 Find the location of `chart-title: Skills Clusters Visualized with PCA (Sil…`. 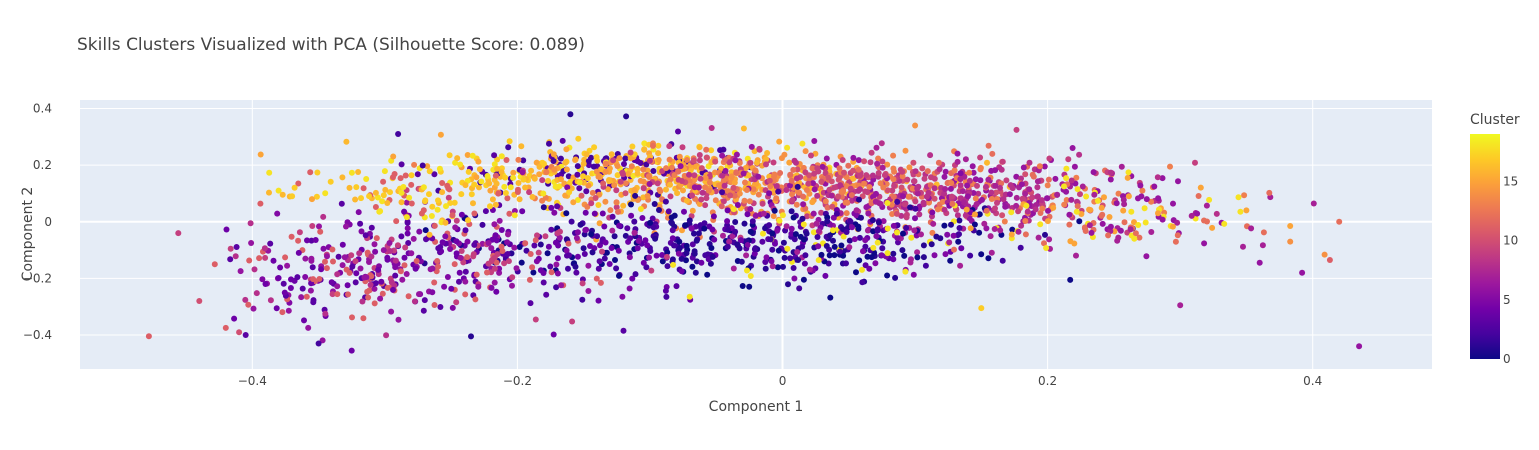

chart-title: Skills Clusters Visualized with PCA (Sil… is located at coordinates (331, 45).